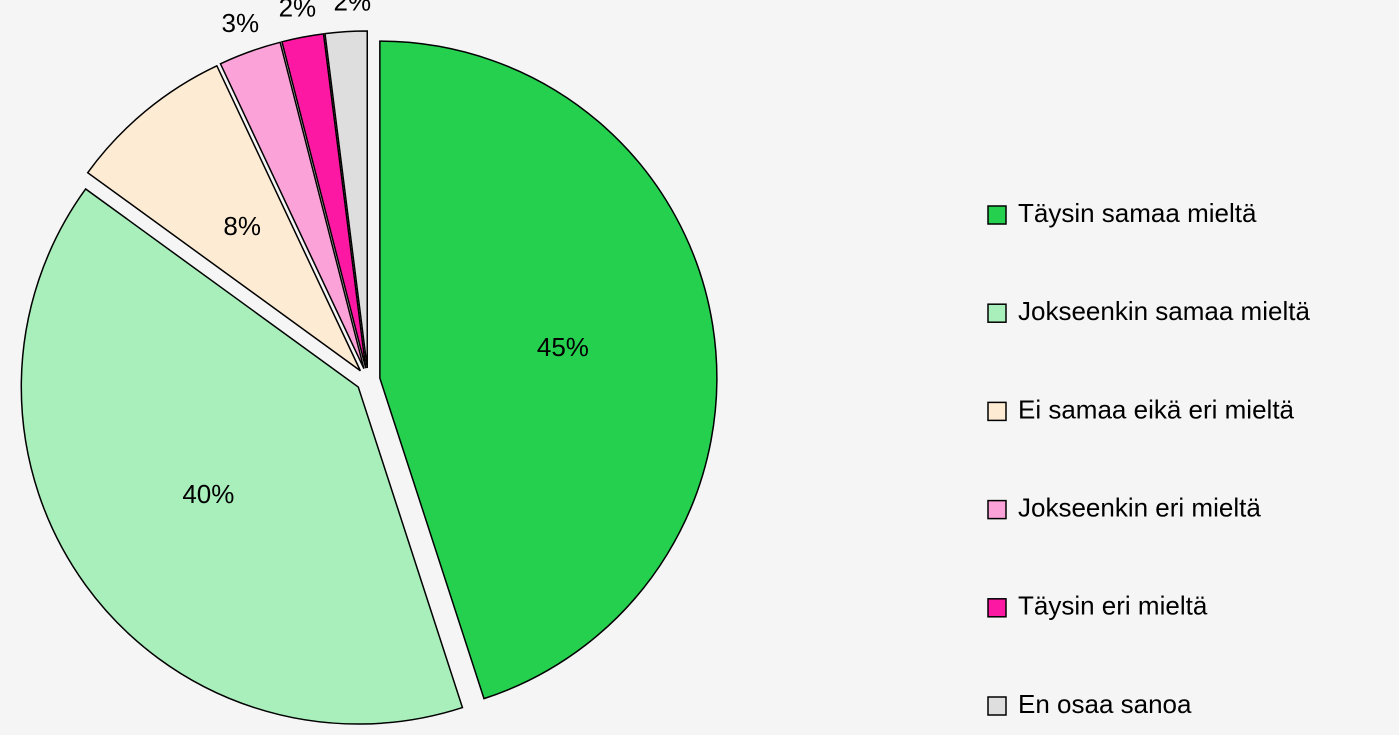 The image size is (1399, 735). I want to click on legend-label: En osaa sanoa, so click(1105, 704).